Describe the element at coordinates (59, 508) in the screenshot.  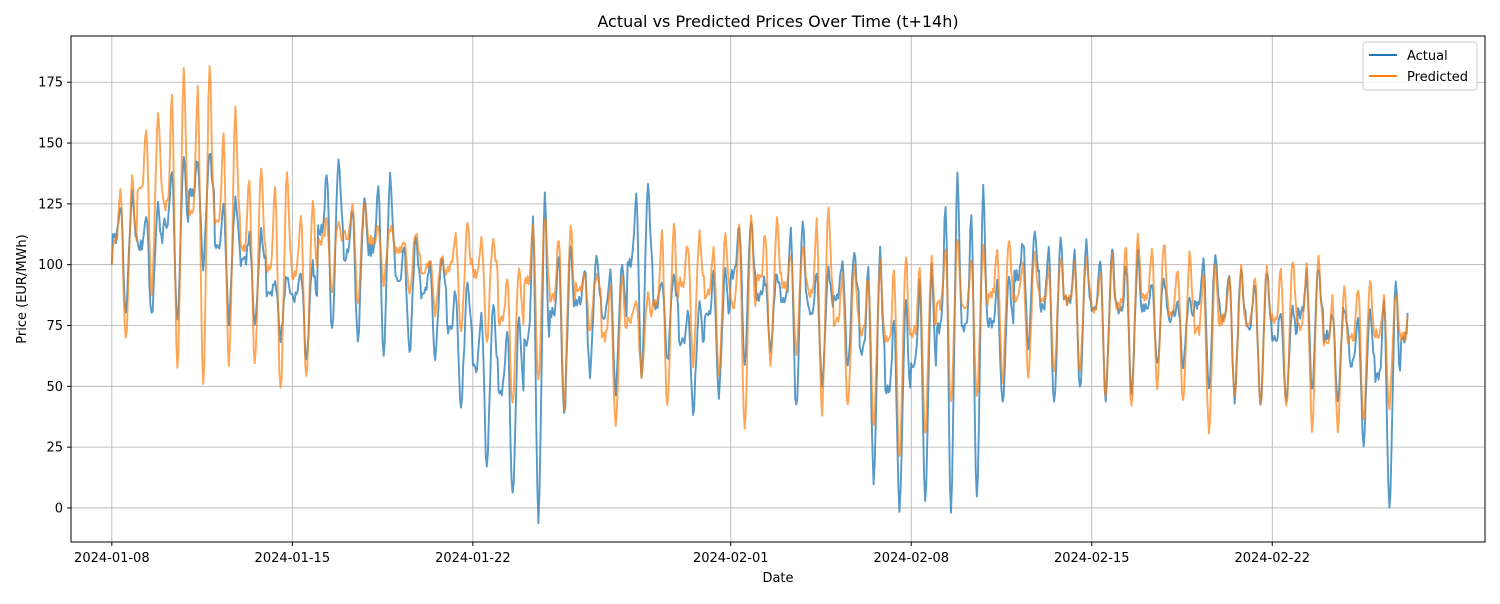
I see `y-tick-label: 0` at that location.